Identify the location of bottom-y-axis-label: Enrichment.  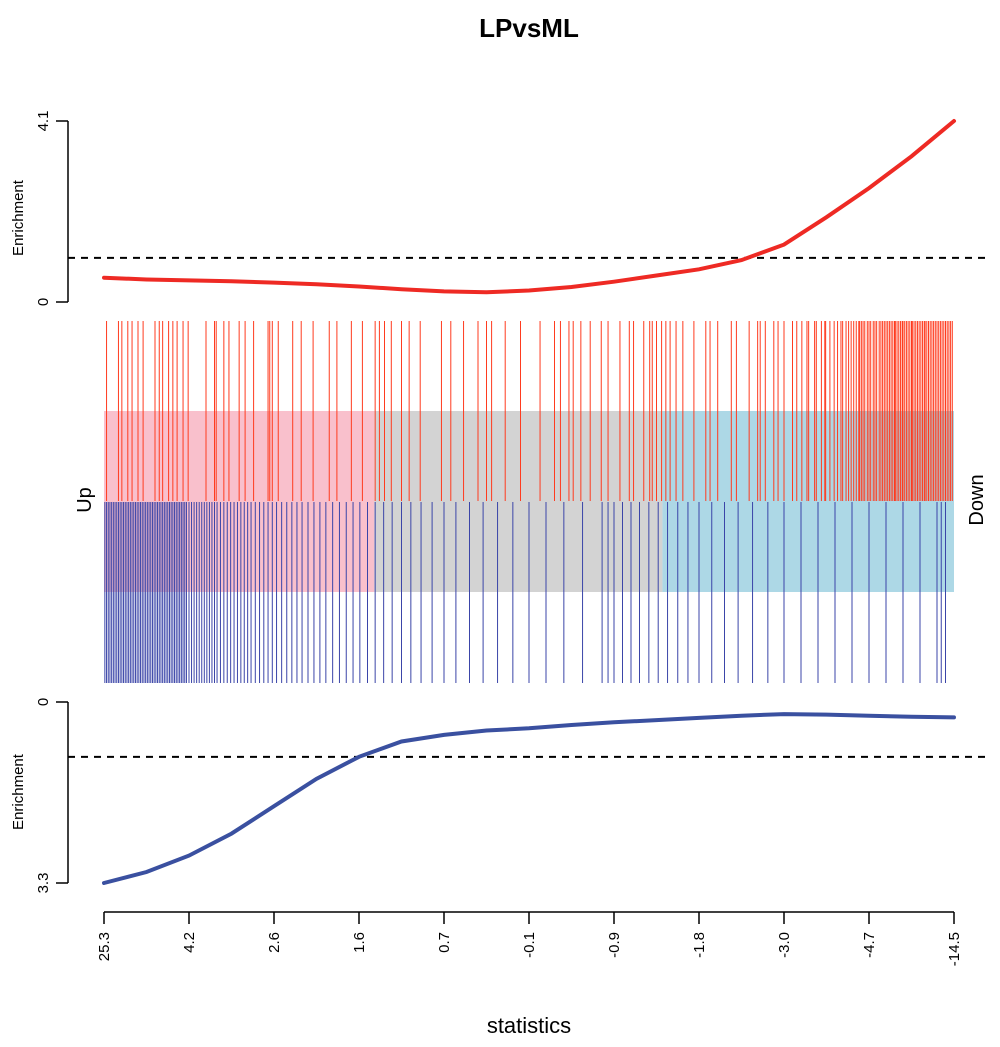
(18, 791).